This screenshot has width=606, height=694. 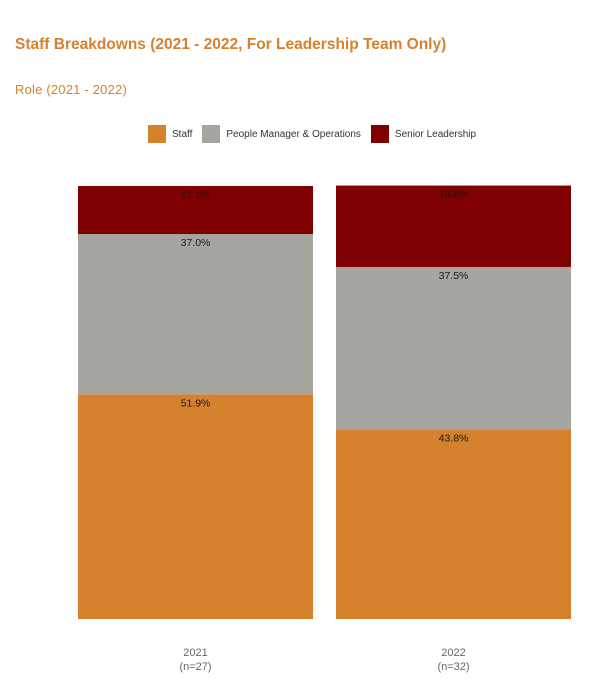 What do you see at coordinates (454, 438) in the screenshot?
I see `data-label-staff-2022: 43.8%` at bounding box center [454, 438].